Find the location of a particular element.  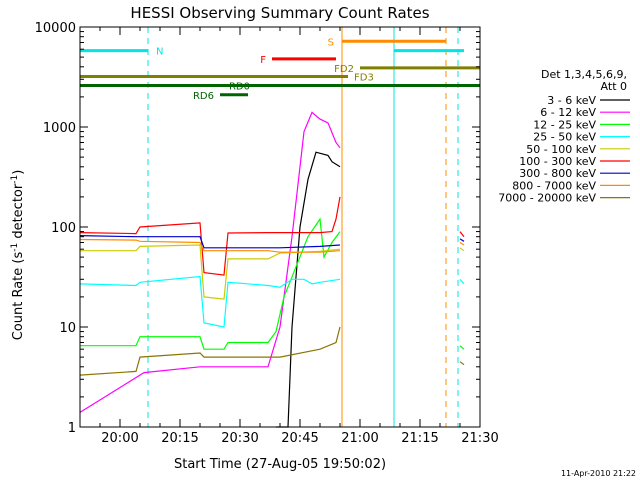

footer-timestamp: 11-Apr-2010 21:22 is located at coordinates (598, 473).